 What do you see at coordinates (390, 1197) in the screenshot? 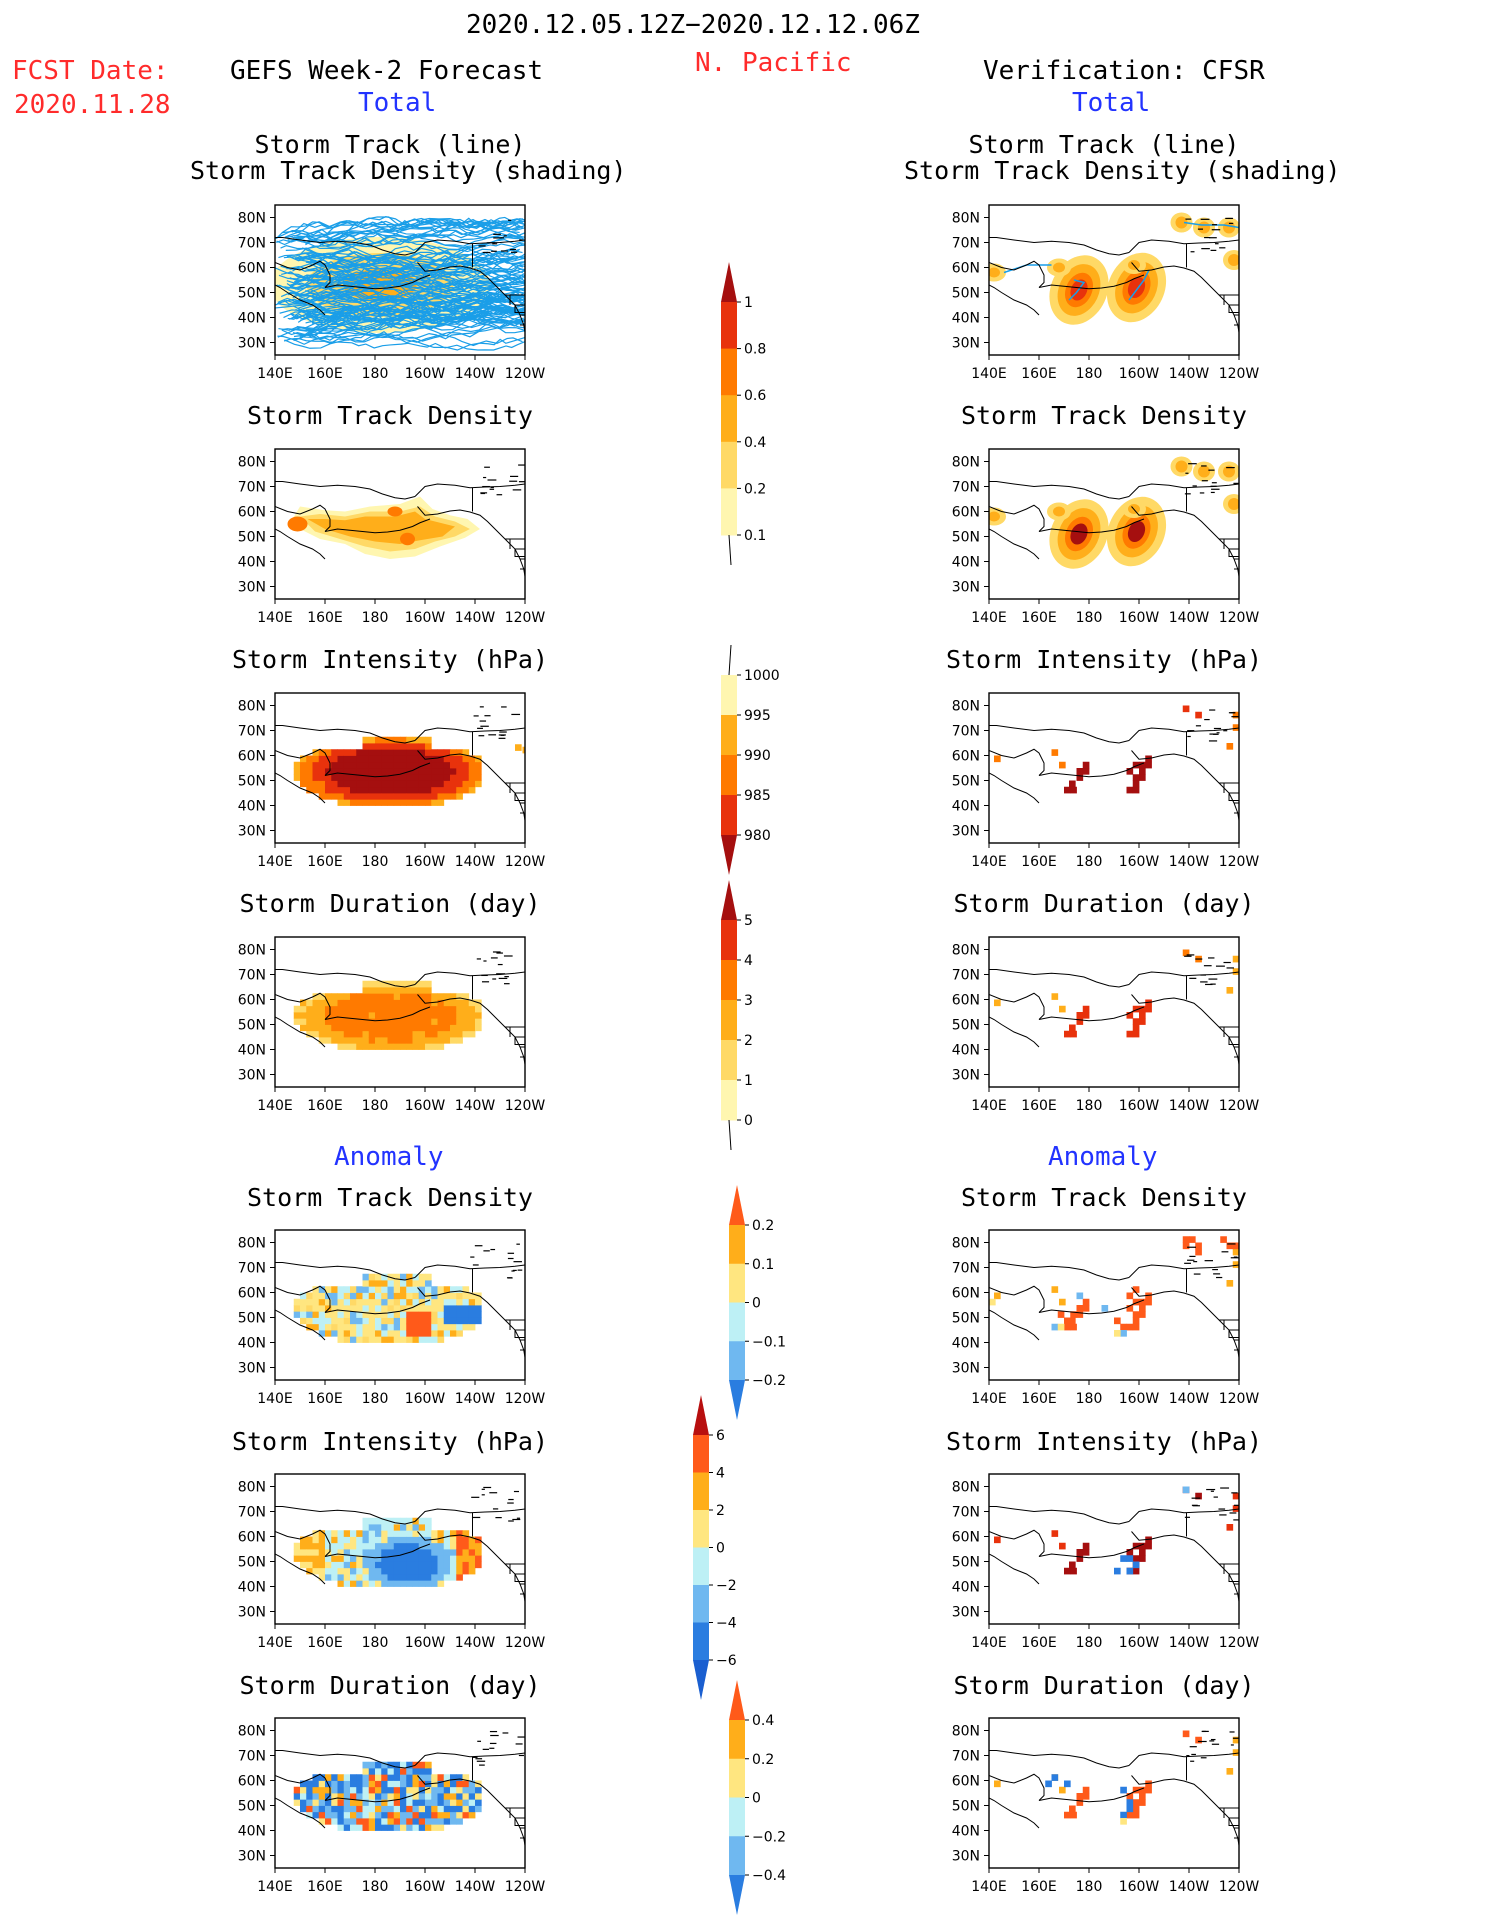
I see `fc-title-density-anom: Storm Track Density` at bounding box center [390, 1197].